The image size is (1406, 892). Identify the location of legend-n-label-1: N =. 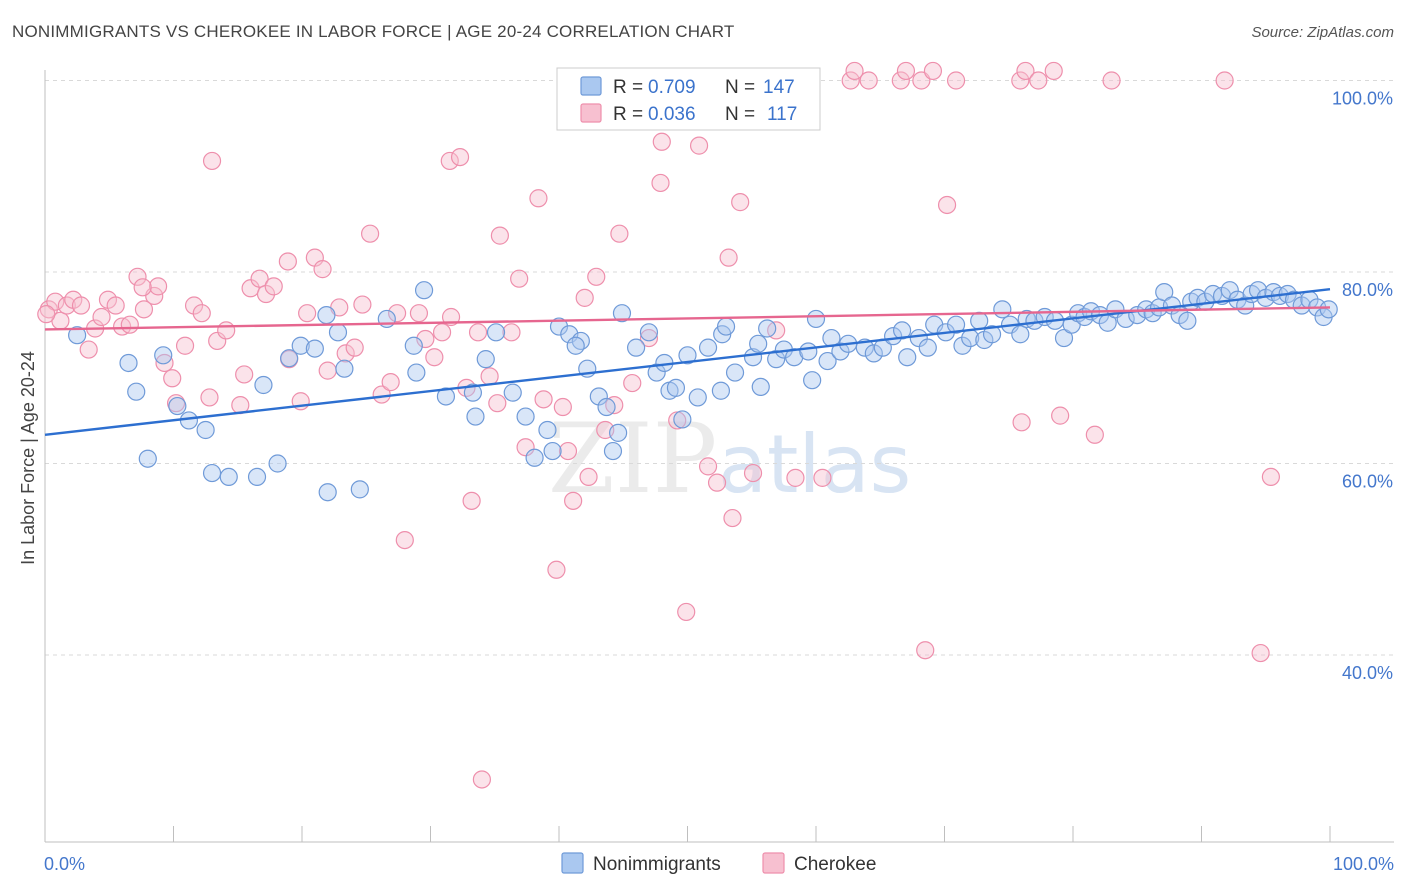
(740, 87).